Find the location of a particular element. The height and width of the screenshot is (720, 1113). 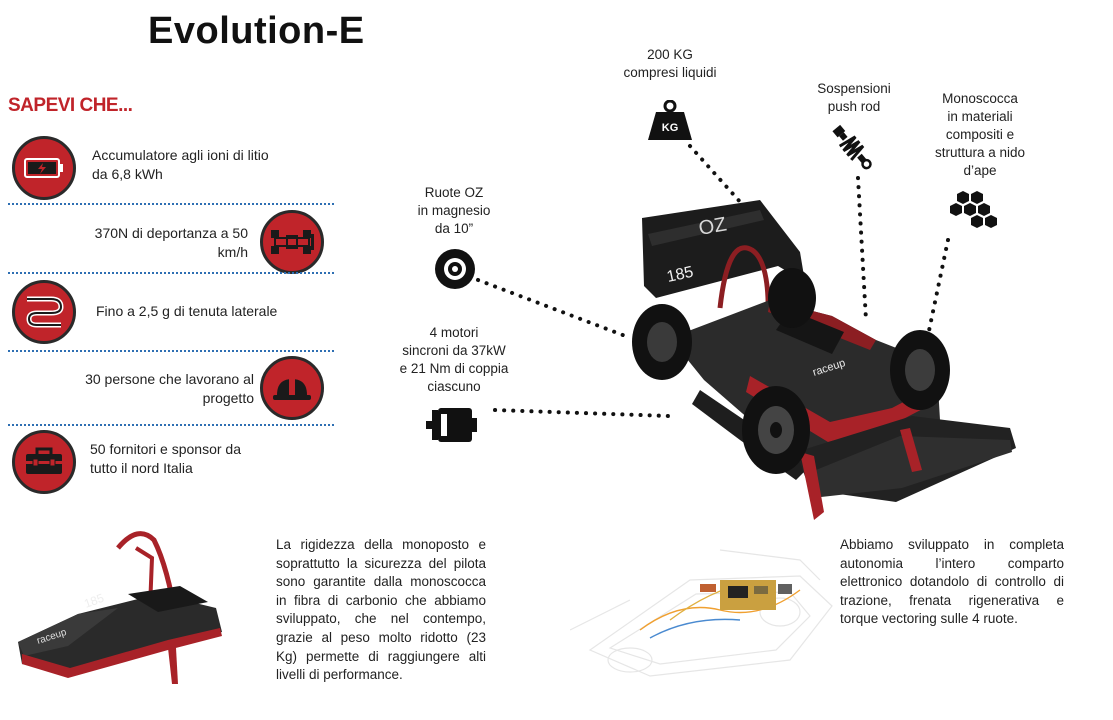

suspension-label: Sospensioni push rod is located at coordinates (854, 97).